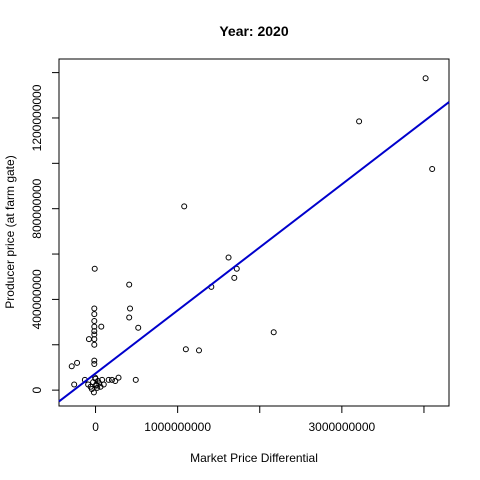 Image resolution: width=480 pixels, height=480 pixels. What do you see at coordinates (177, 427) in the screenshot?
I see `x-tick-label: 1000000000` at bounding box center [177, 427].